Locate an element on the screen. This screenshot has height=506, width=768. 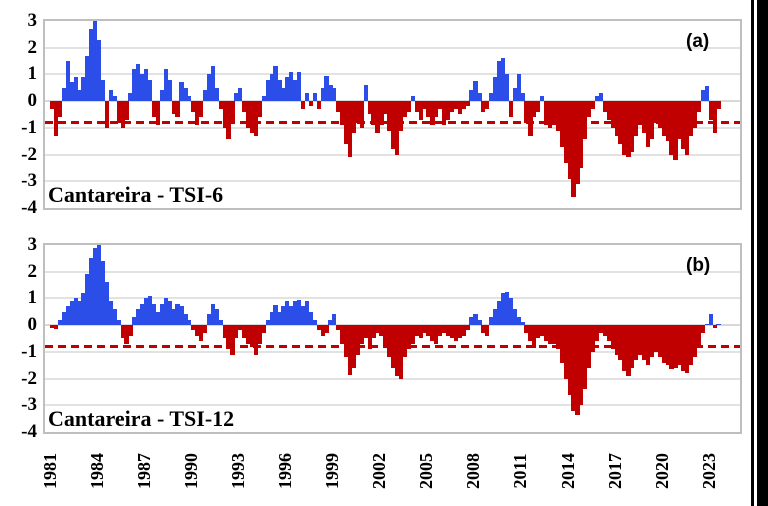
x-tick-label-2017: 2017 is located at coordinates (614, 471).